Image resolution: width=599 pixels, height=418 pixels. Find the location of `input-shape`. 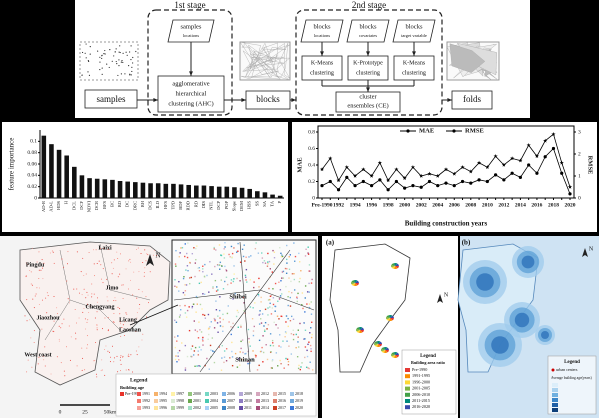

input-shape is located at coordinates (368, 31).